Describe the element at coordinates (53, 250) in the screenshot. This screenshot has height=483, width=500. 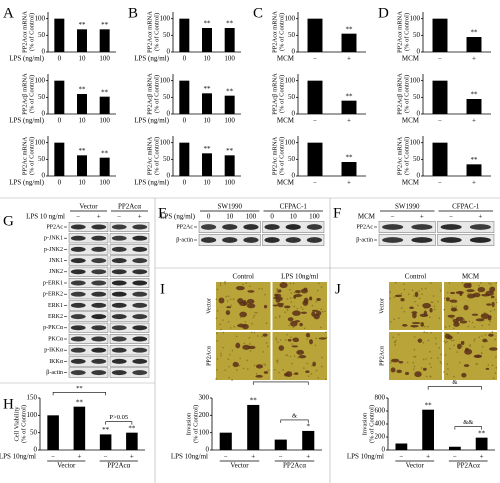
I see `blot-row-label: p-JNK2` at that location.